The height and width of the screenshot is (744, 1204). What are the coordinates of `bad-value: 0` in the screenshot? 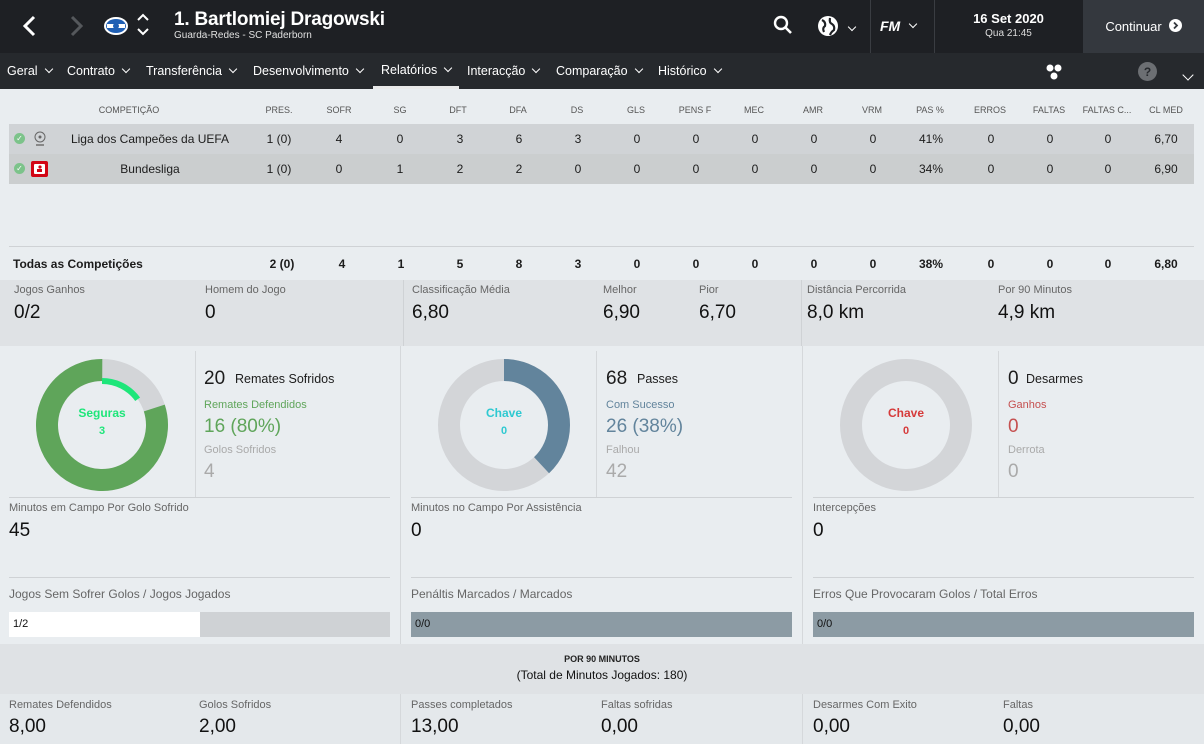 It's located at (1013, 471).